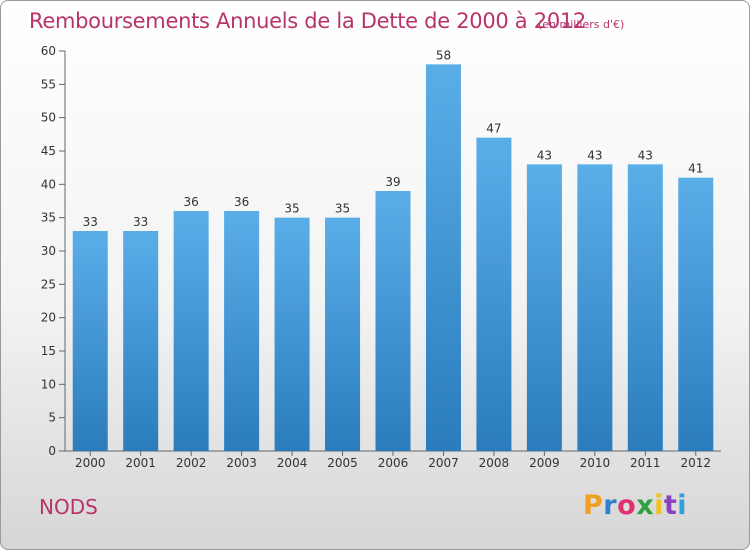 The image size is (750, 550). I want to click on commune-name: NODS, so click(68, 507).